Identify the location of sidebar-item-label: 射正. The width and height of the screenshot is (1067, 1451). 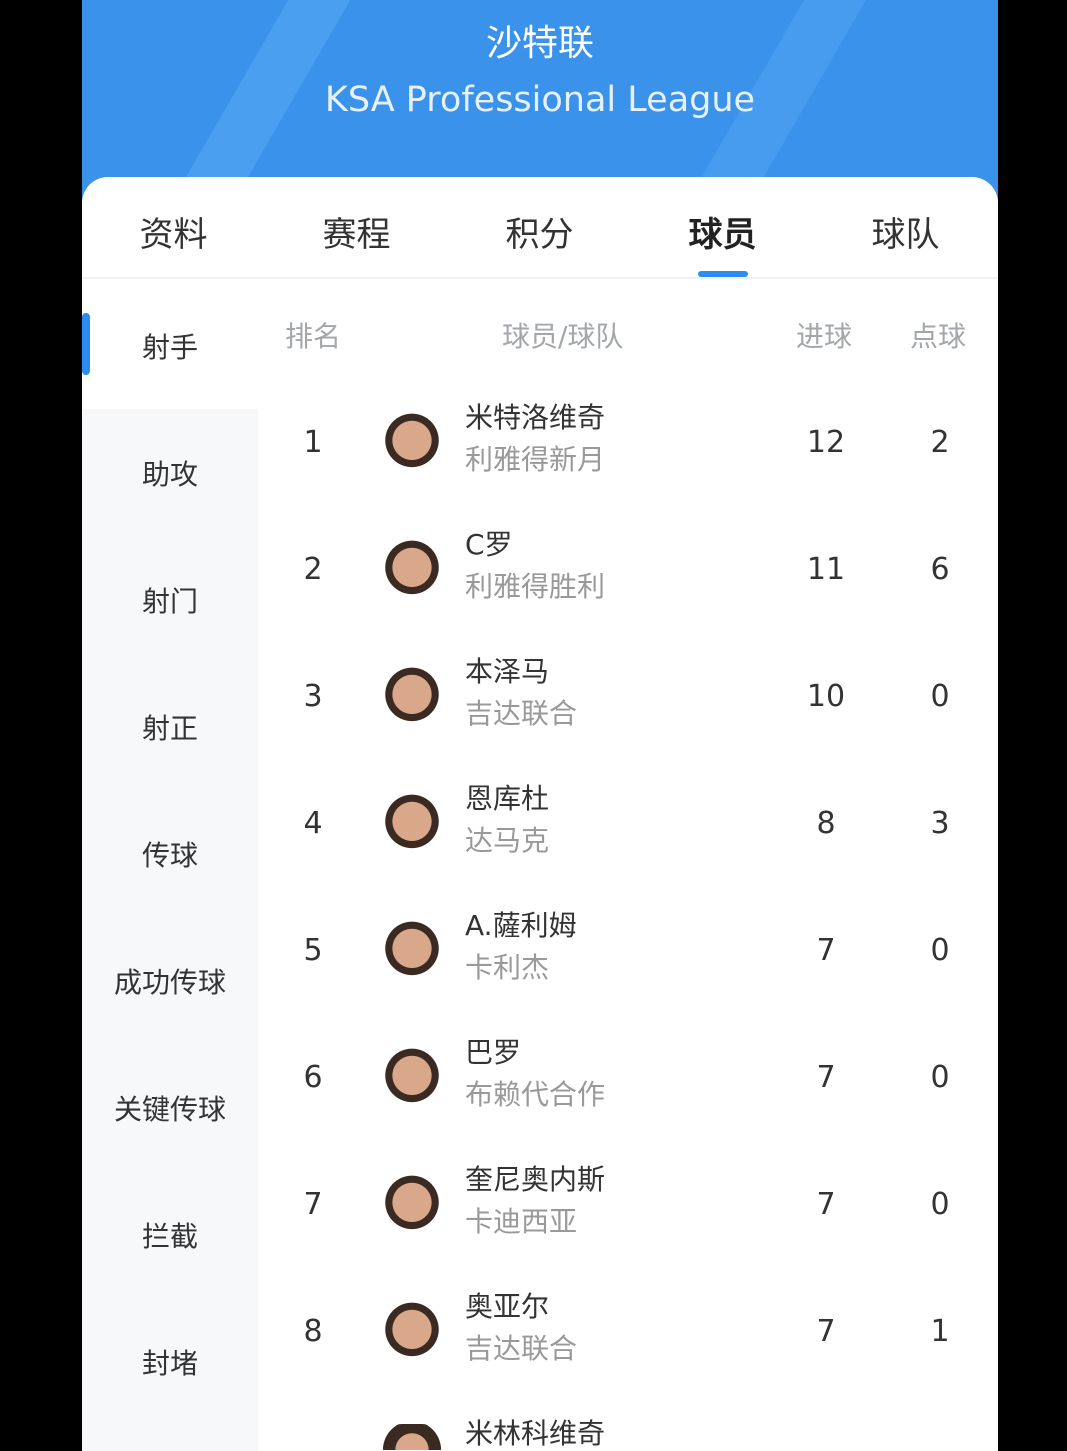
(169, 728).